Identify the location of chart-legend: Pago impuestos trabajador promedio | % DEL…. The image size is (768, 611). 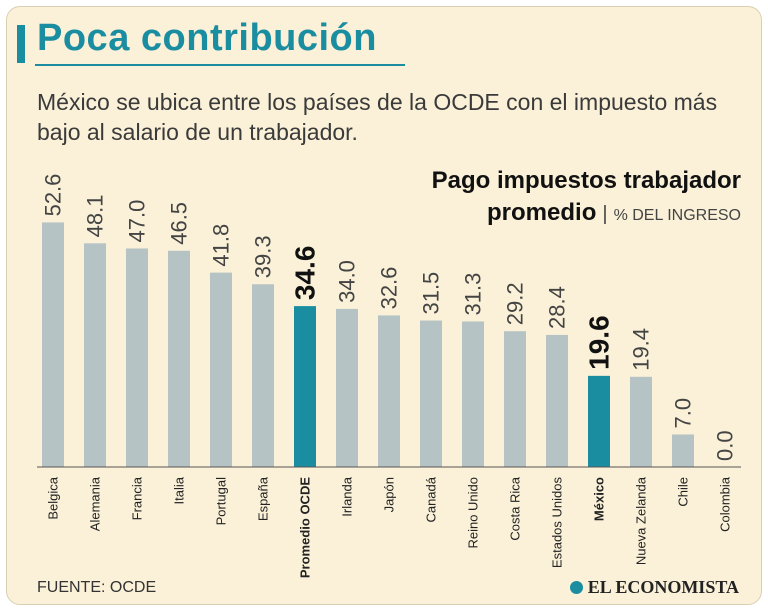
(586, 198).